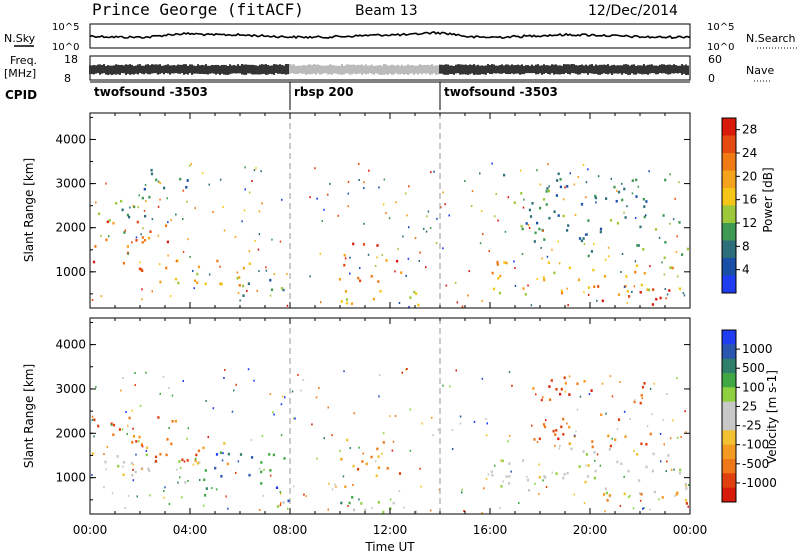 The image size is (800, 554). I want to click on colorbar-tick-label: 16, so click(749, 200).